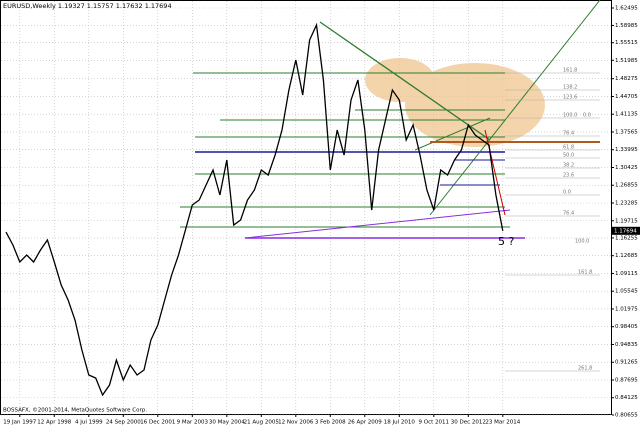  I want to click on x-tick-label: 16 Dec 2001, so click(157, 423).